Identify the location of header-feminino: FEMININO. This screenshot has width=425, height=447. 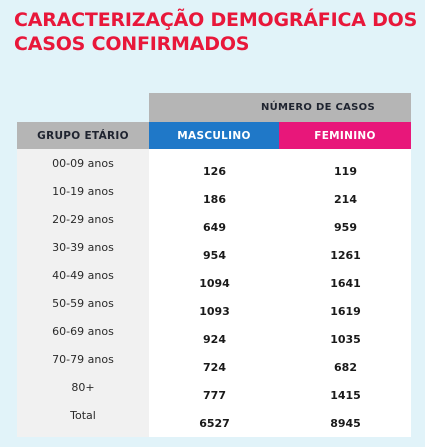
(345, 135).